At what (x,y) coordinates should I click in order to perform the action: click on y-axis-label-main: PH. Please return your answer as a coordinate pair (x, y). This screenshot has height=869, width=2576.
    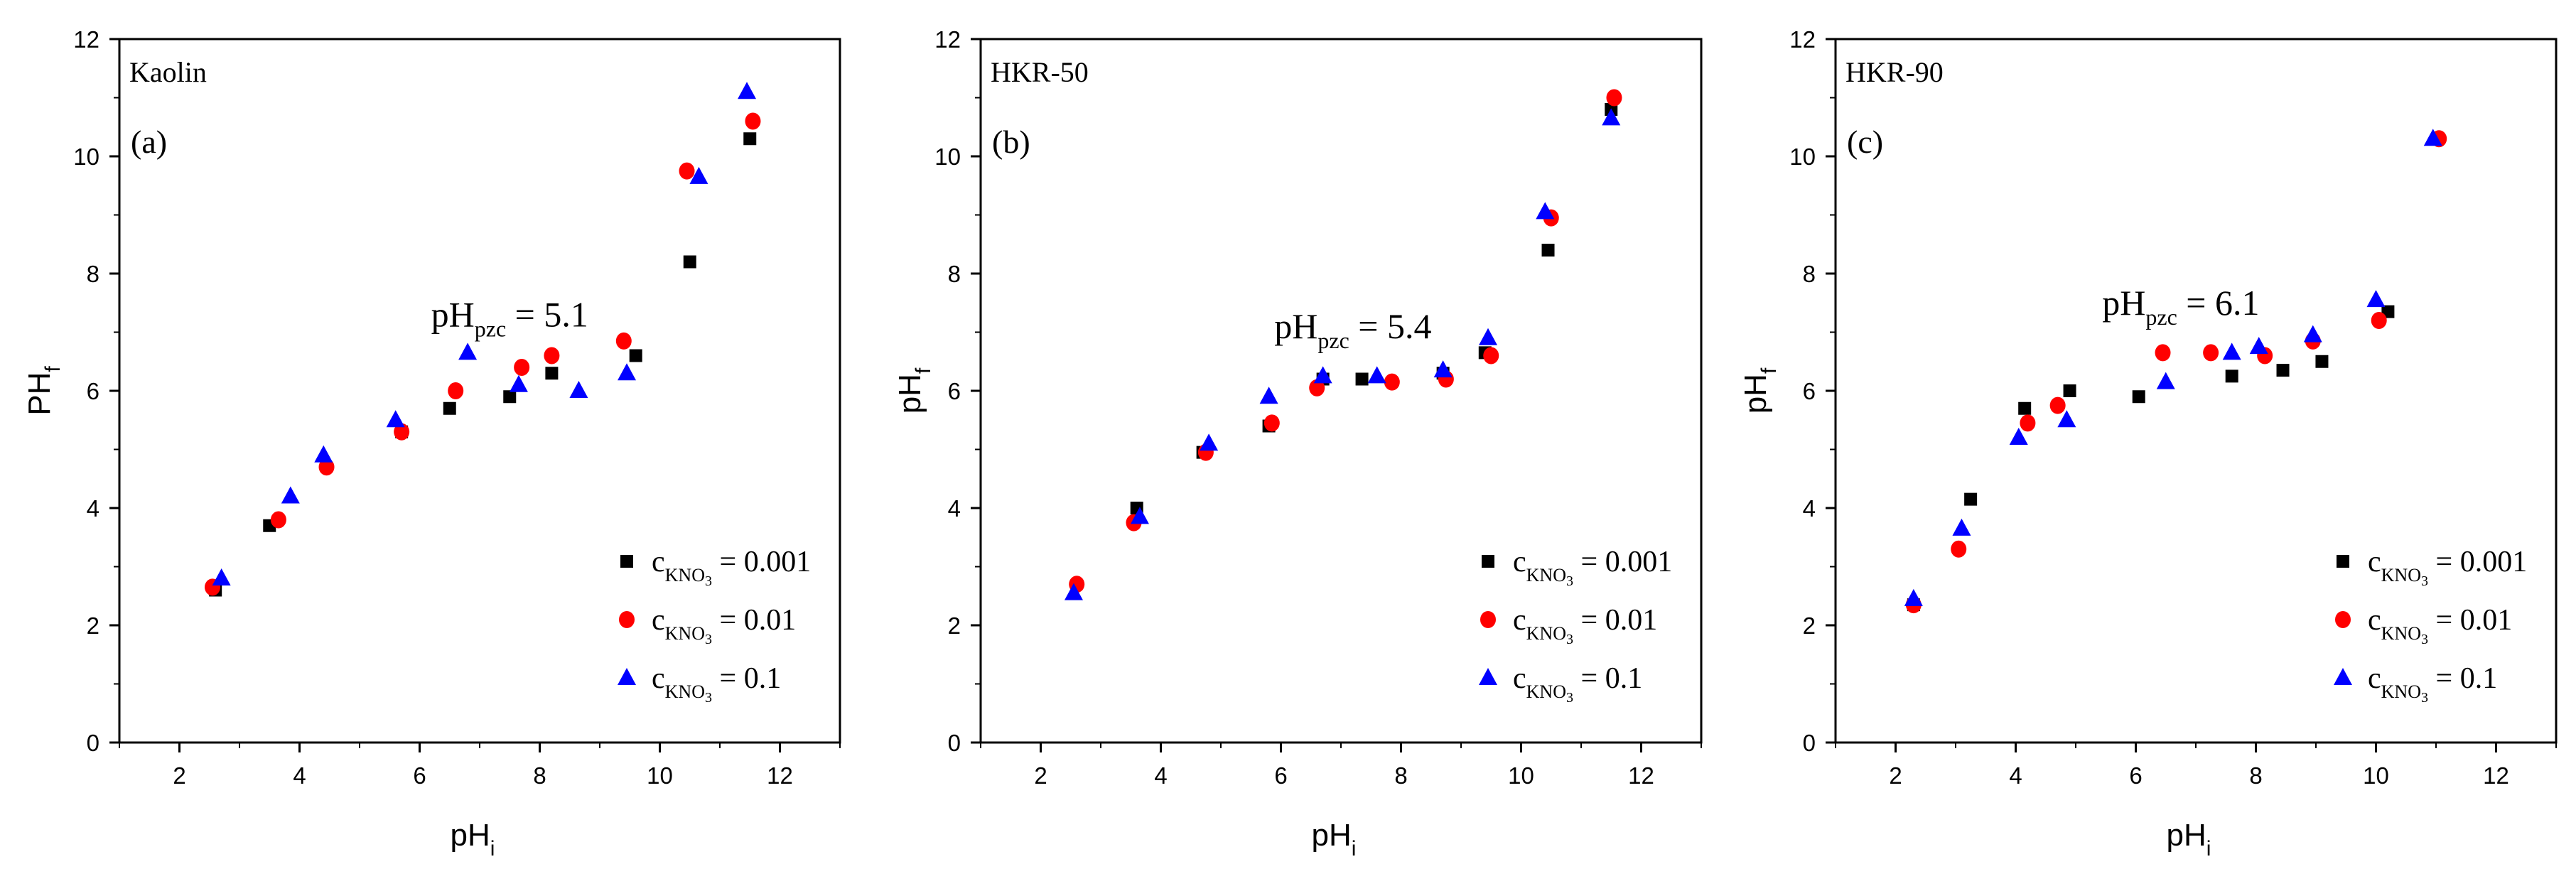
    Looking at the image, I should click on (39, 394).